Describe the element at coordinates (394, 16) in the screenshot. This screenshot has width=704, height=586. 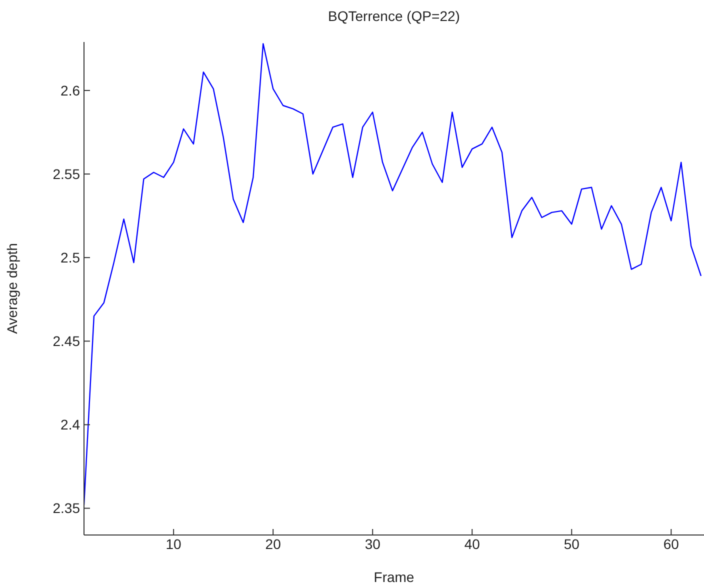
I see `chart-title: BQTerrence (QP=22)` at that location.